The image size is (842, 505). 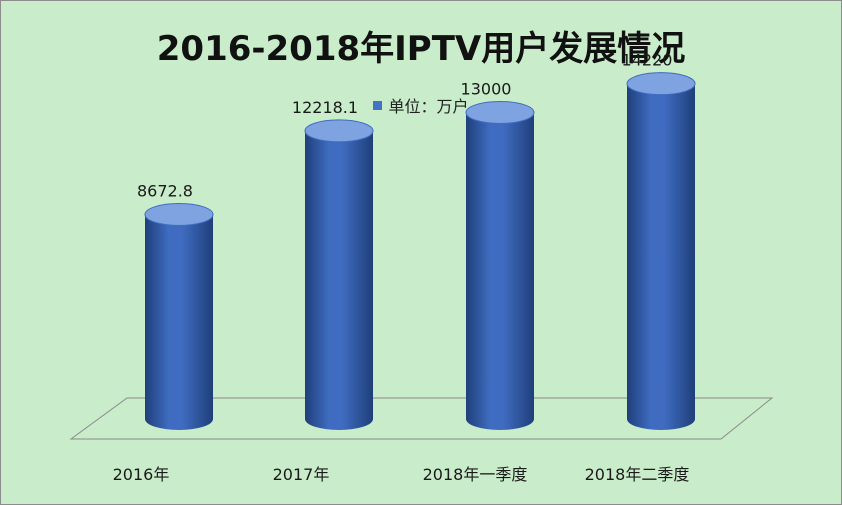 What do you see at coordinates (301, 474) in the screenshot?
I see `x-tick-label: 2017年` at bounding box center [301, 474].